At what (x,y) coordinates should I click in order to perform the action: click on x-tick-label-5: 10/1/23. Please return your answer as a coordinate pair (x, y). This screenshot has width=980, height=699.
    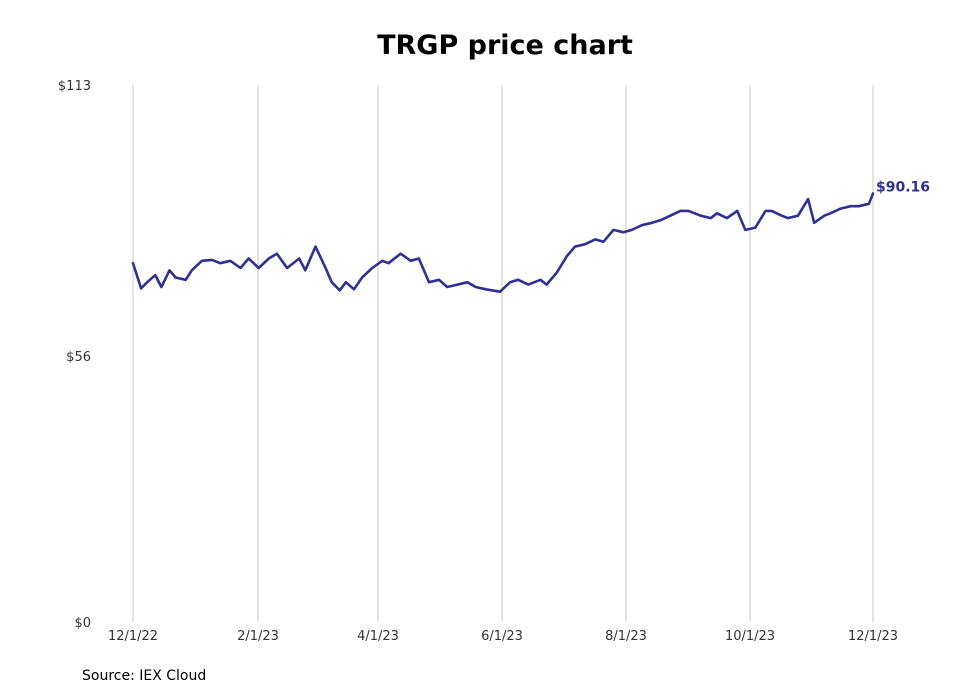
    Looking at the image, I should click on (750, 636).